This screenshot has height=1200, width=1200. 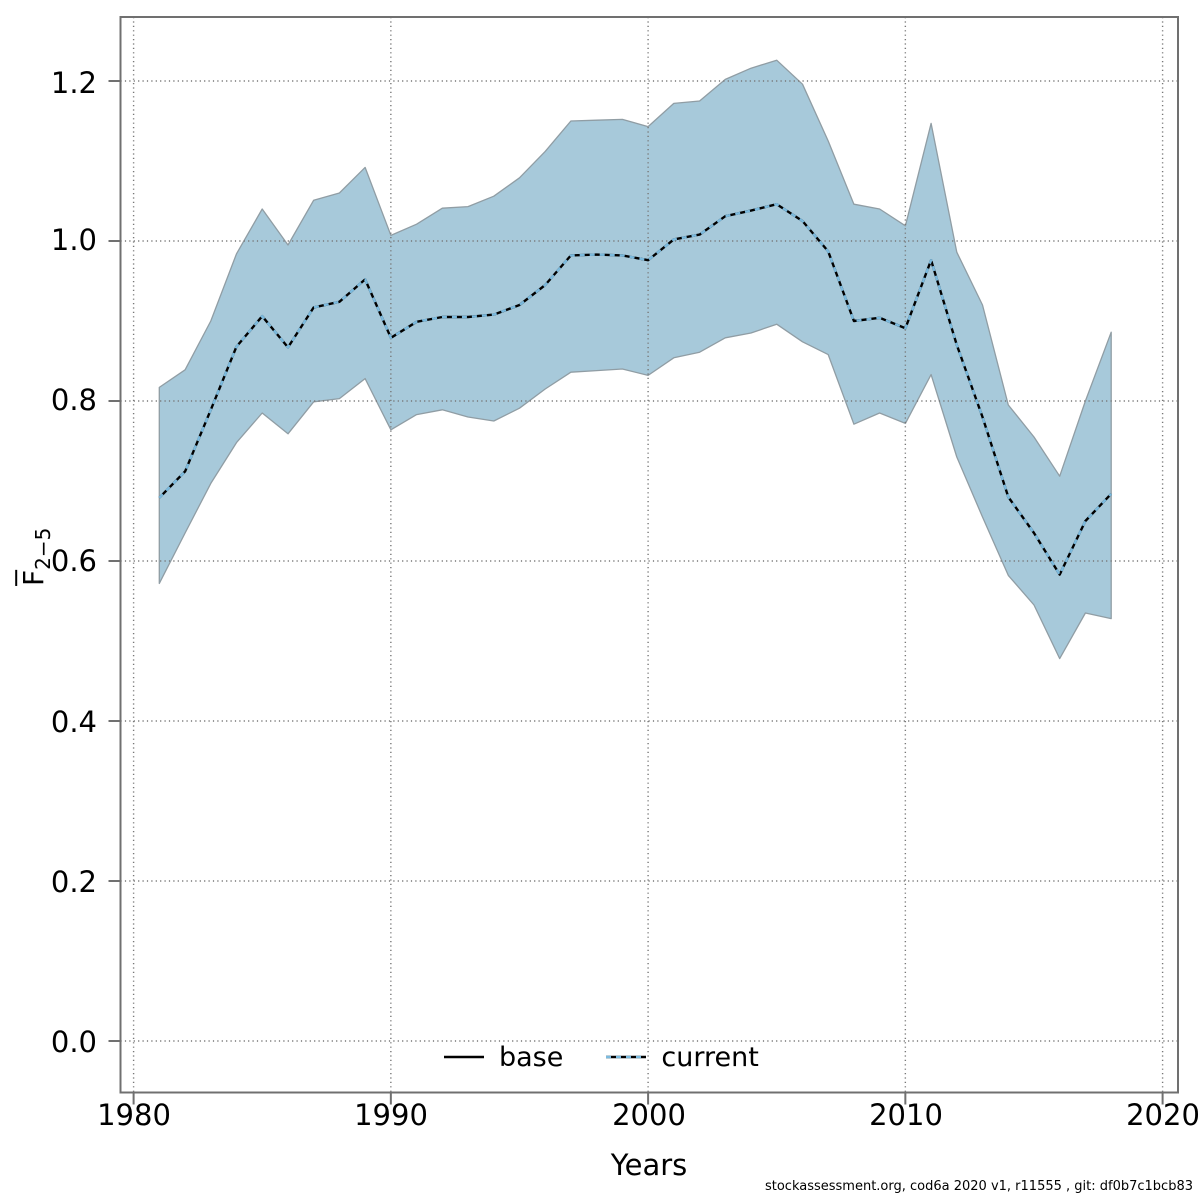 What do you see at coordinates (73, 1042) in the screenshot?
I see `y-tick-label: 0.0` at bounding box center [73, 1042].